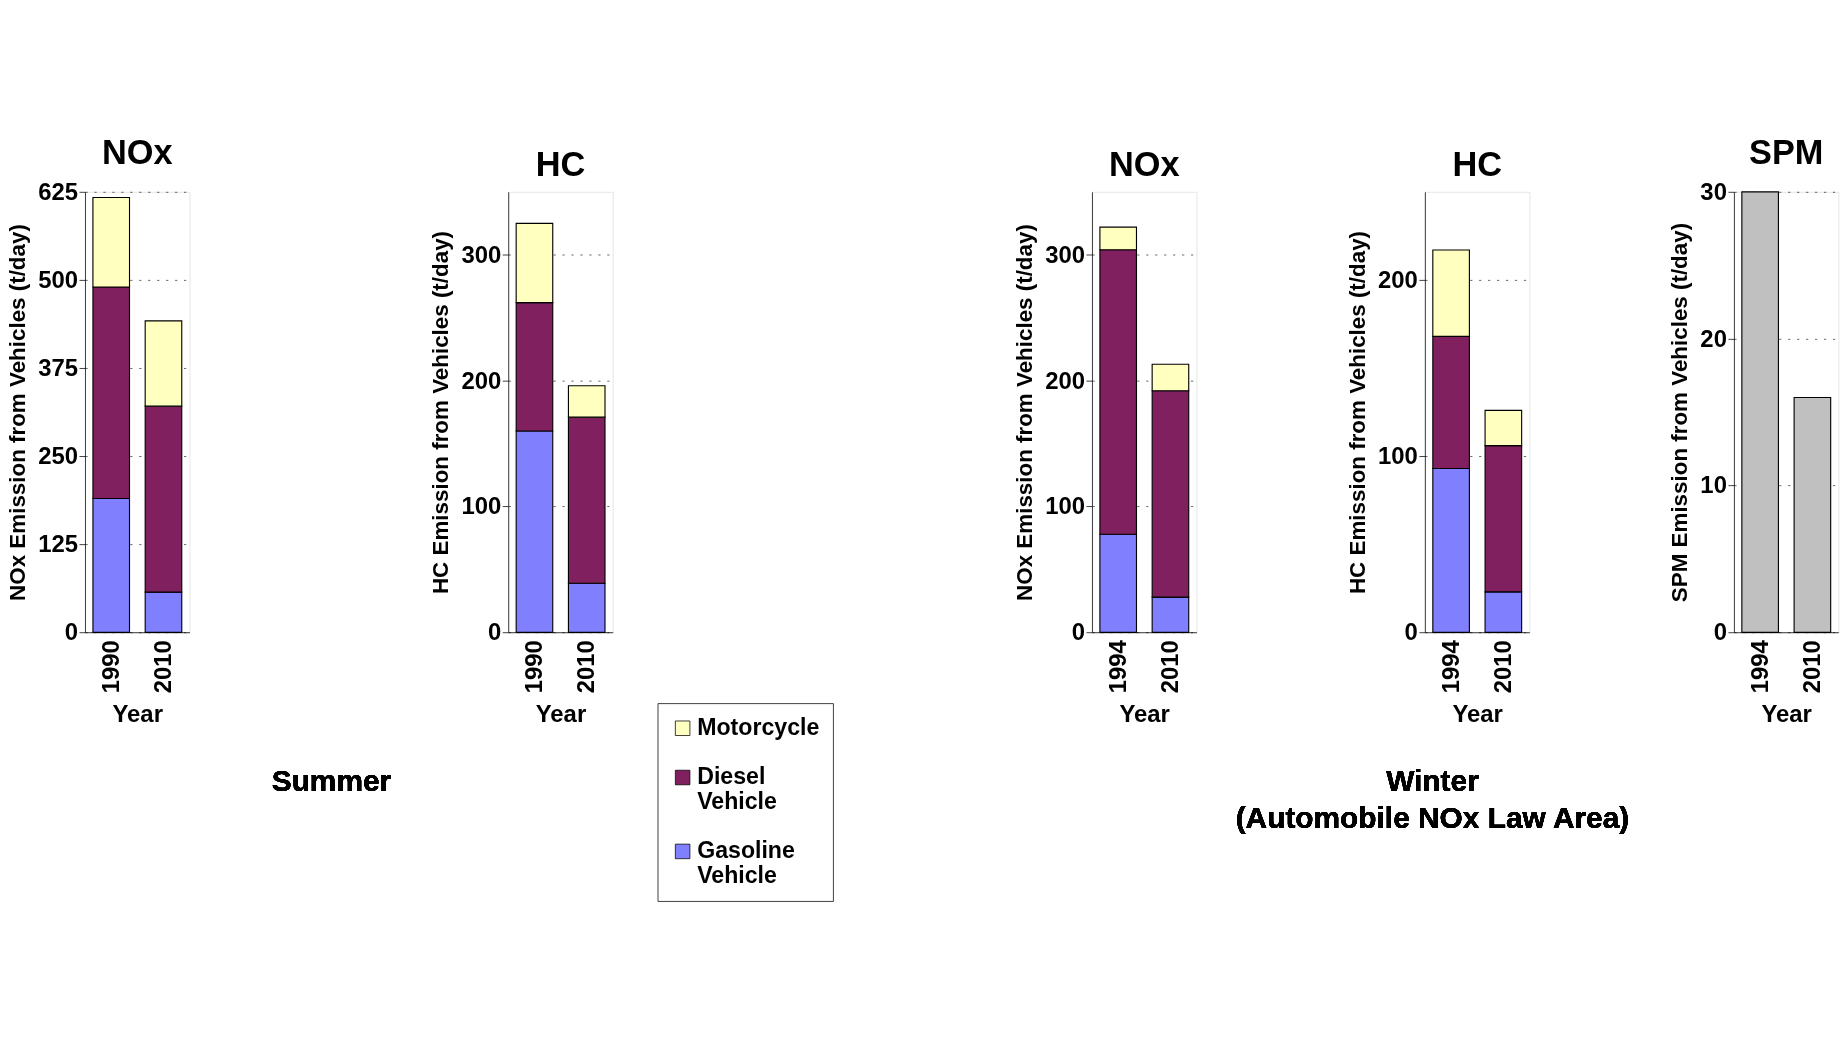  What do you see at coordinates (58, 279) in the screenshot?
I see `y-tick-label: 500` at bounding box center [58, 279].